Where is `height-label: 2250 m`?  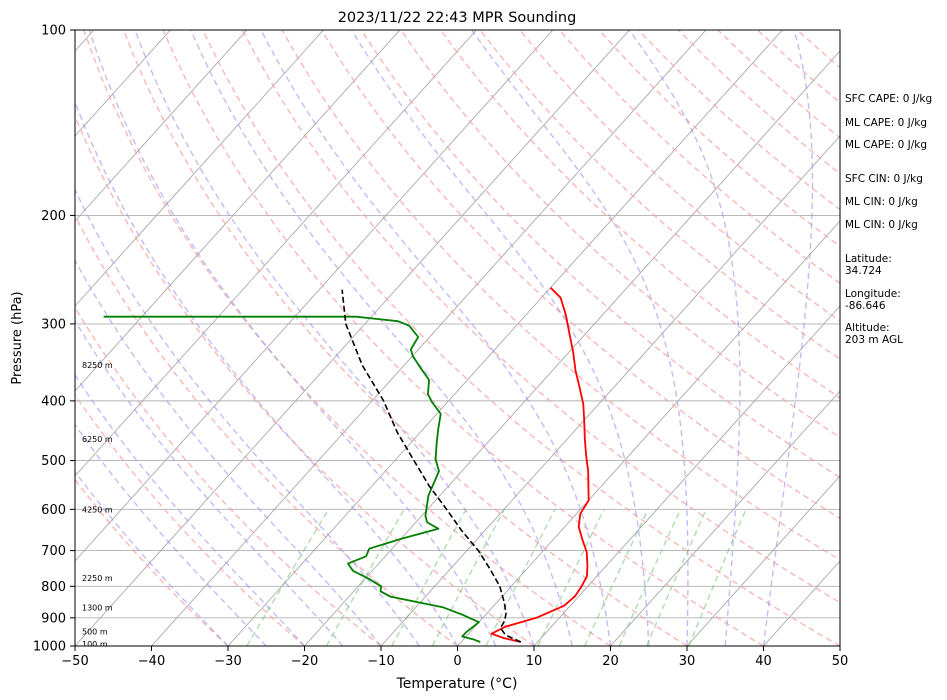
height-label: 2250 m is located at coordinates (97, 578).